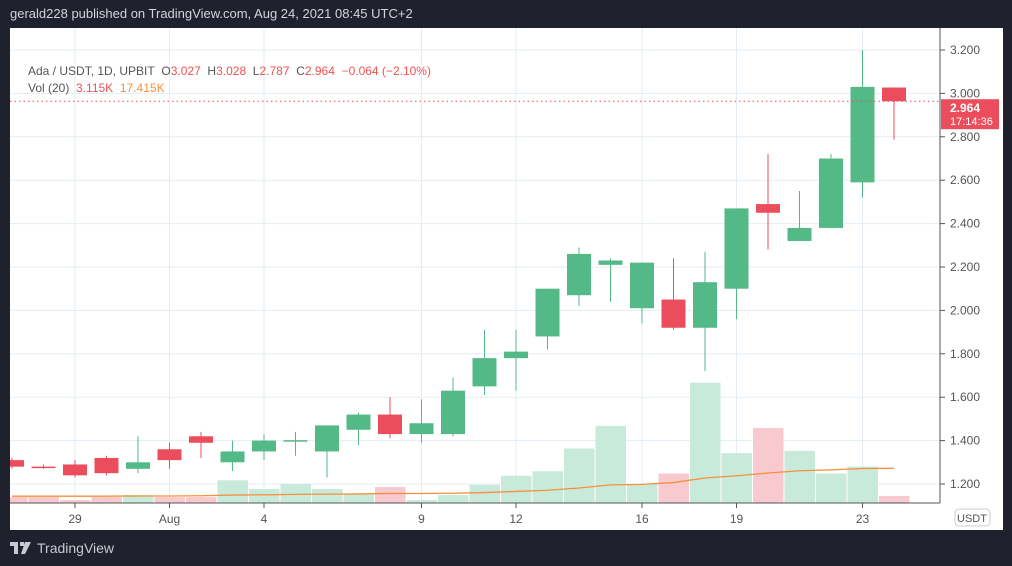  I want to click on currency-badge, so click(972, 517).